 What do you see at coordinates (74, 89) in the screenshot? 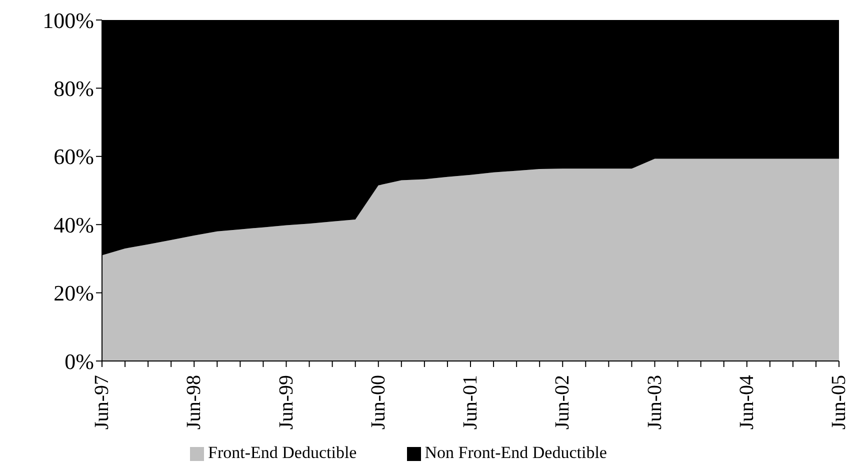
I see `y-tick-label: 80%` at bounding box center [74, 89].